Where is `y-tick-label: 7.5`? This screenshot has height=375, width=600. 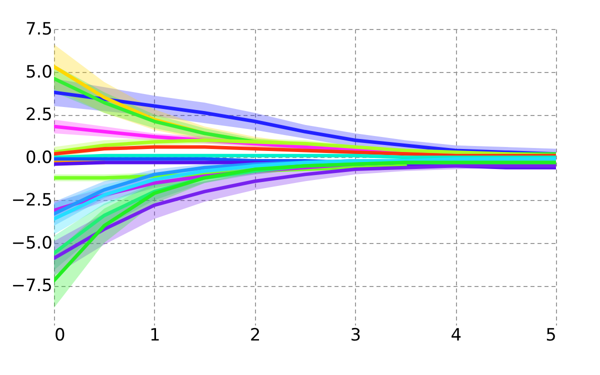 y-tick-label: 7.5 is located at coordinates (38, 30).